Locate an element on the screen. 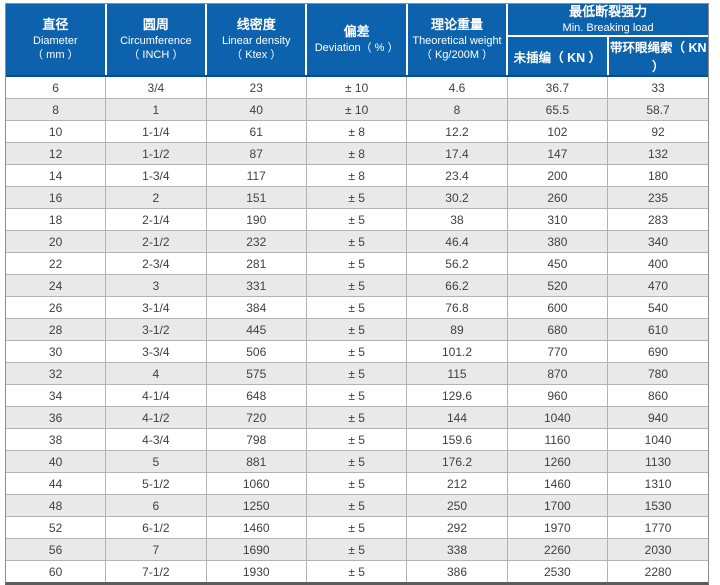 This screenshot has width=720, height=585. table-row: 8 1 40 ± 10 8 65.5 58.7 is located at coordinates (357, 110).